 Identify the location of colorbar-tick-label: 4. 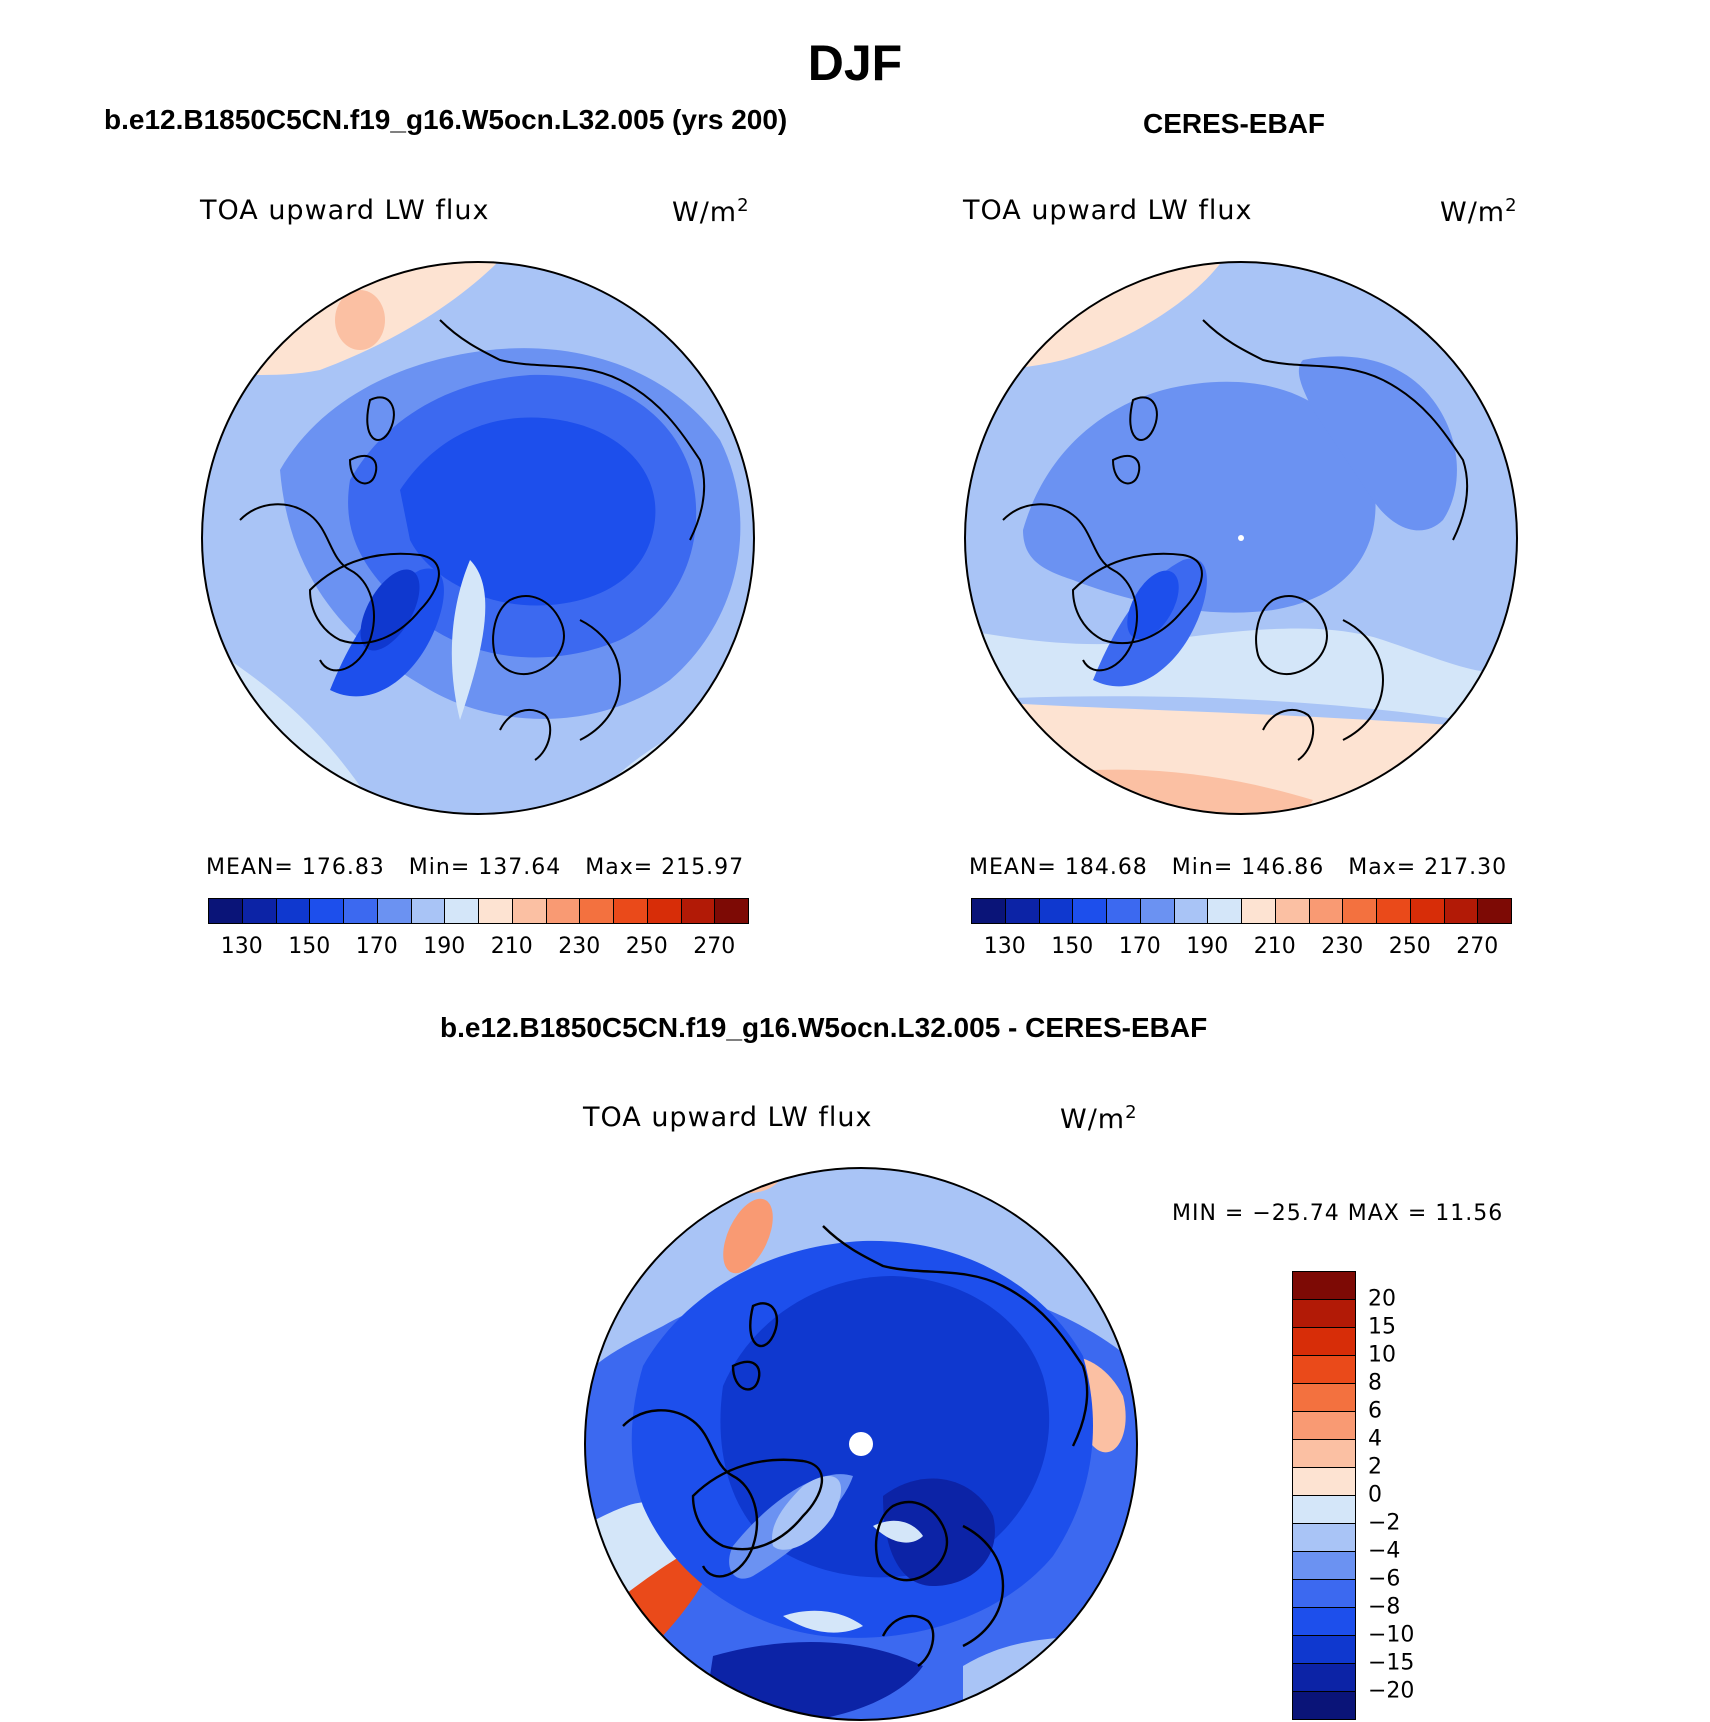
(1375, 1439).